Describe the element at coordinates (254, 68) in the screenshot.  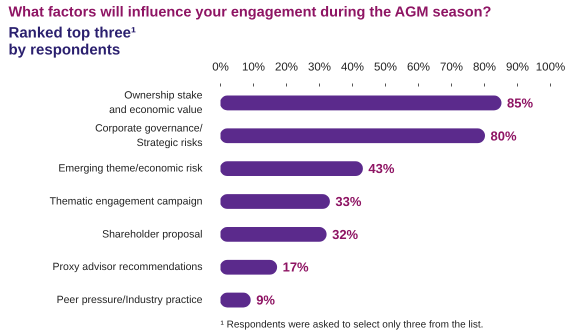
I see `x-tick-label: 10%` at that location.